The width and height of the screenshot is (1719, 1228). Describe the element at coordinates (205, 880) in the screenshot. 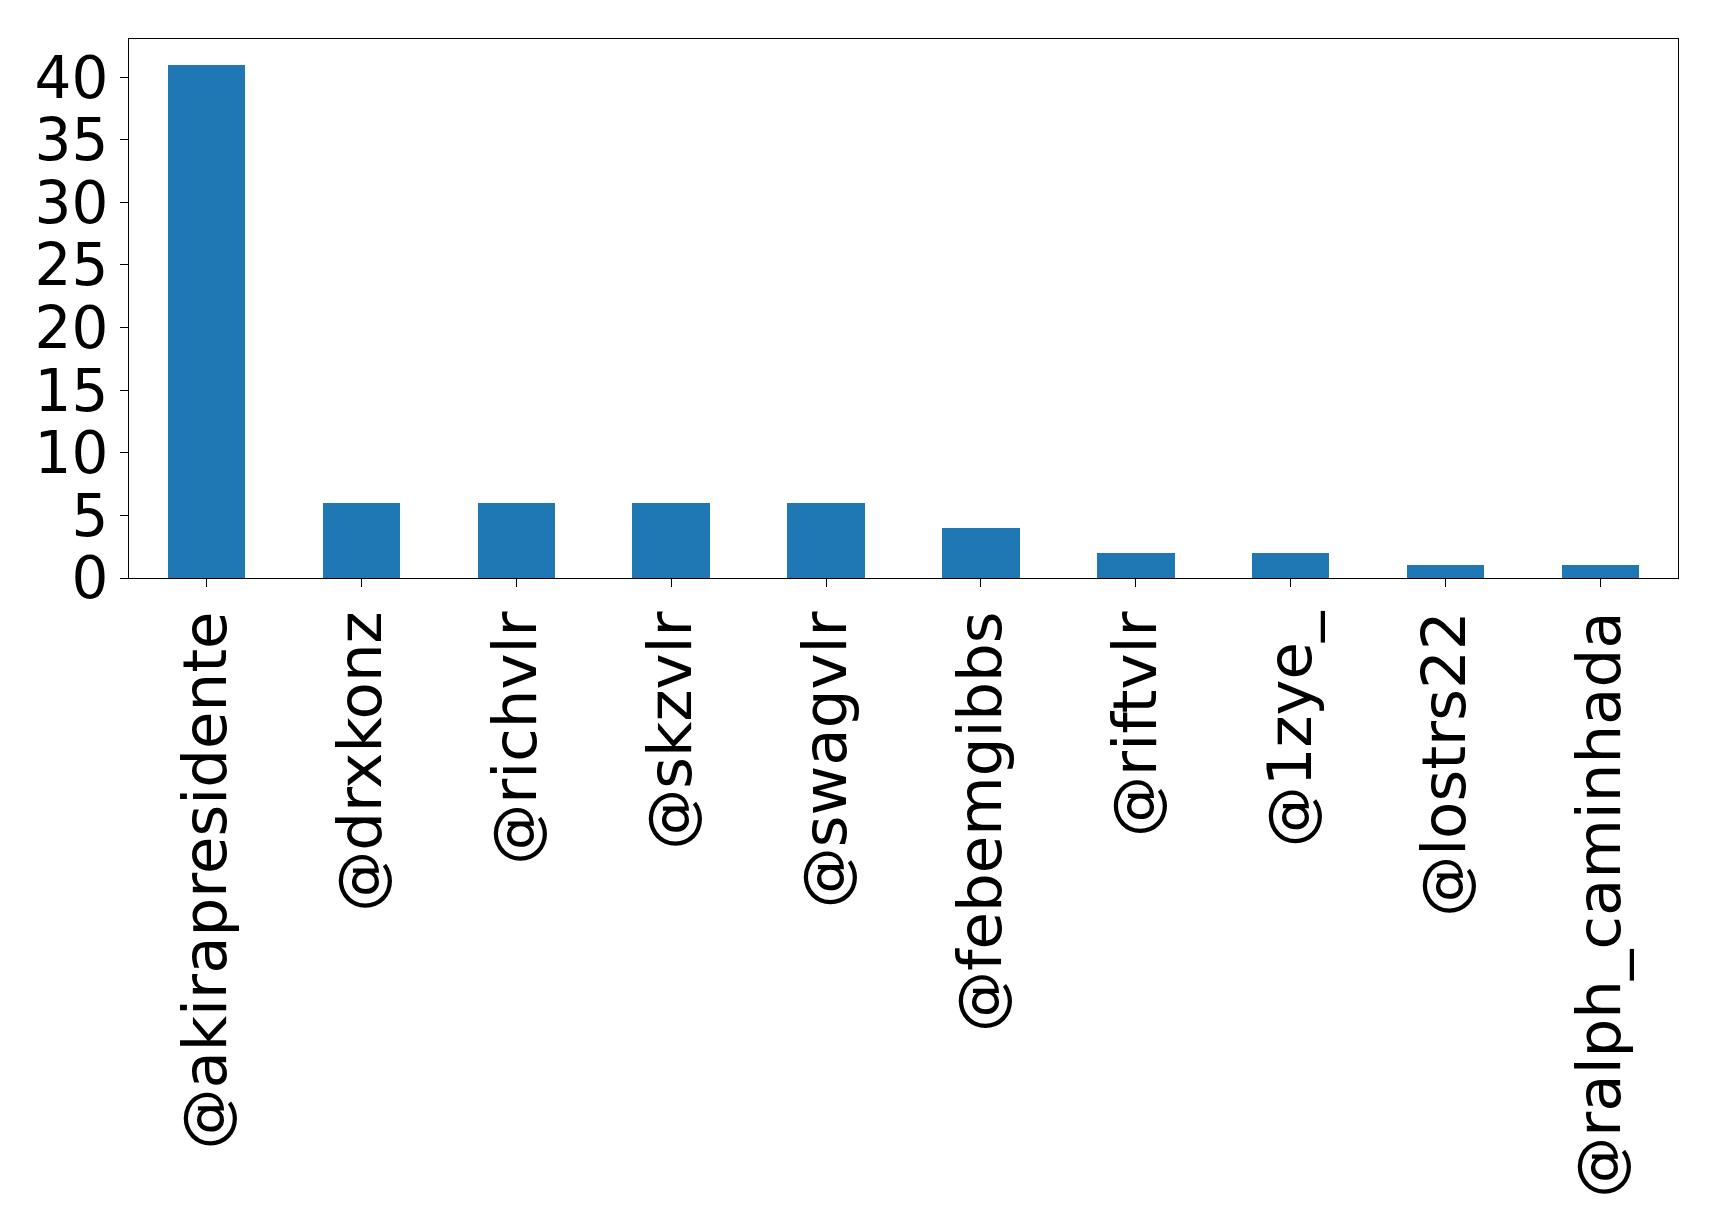

I see `x-tick-label: @akirapresidente` at that location.